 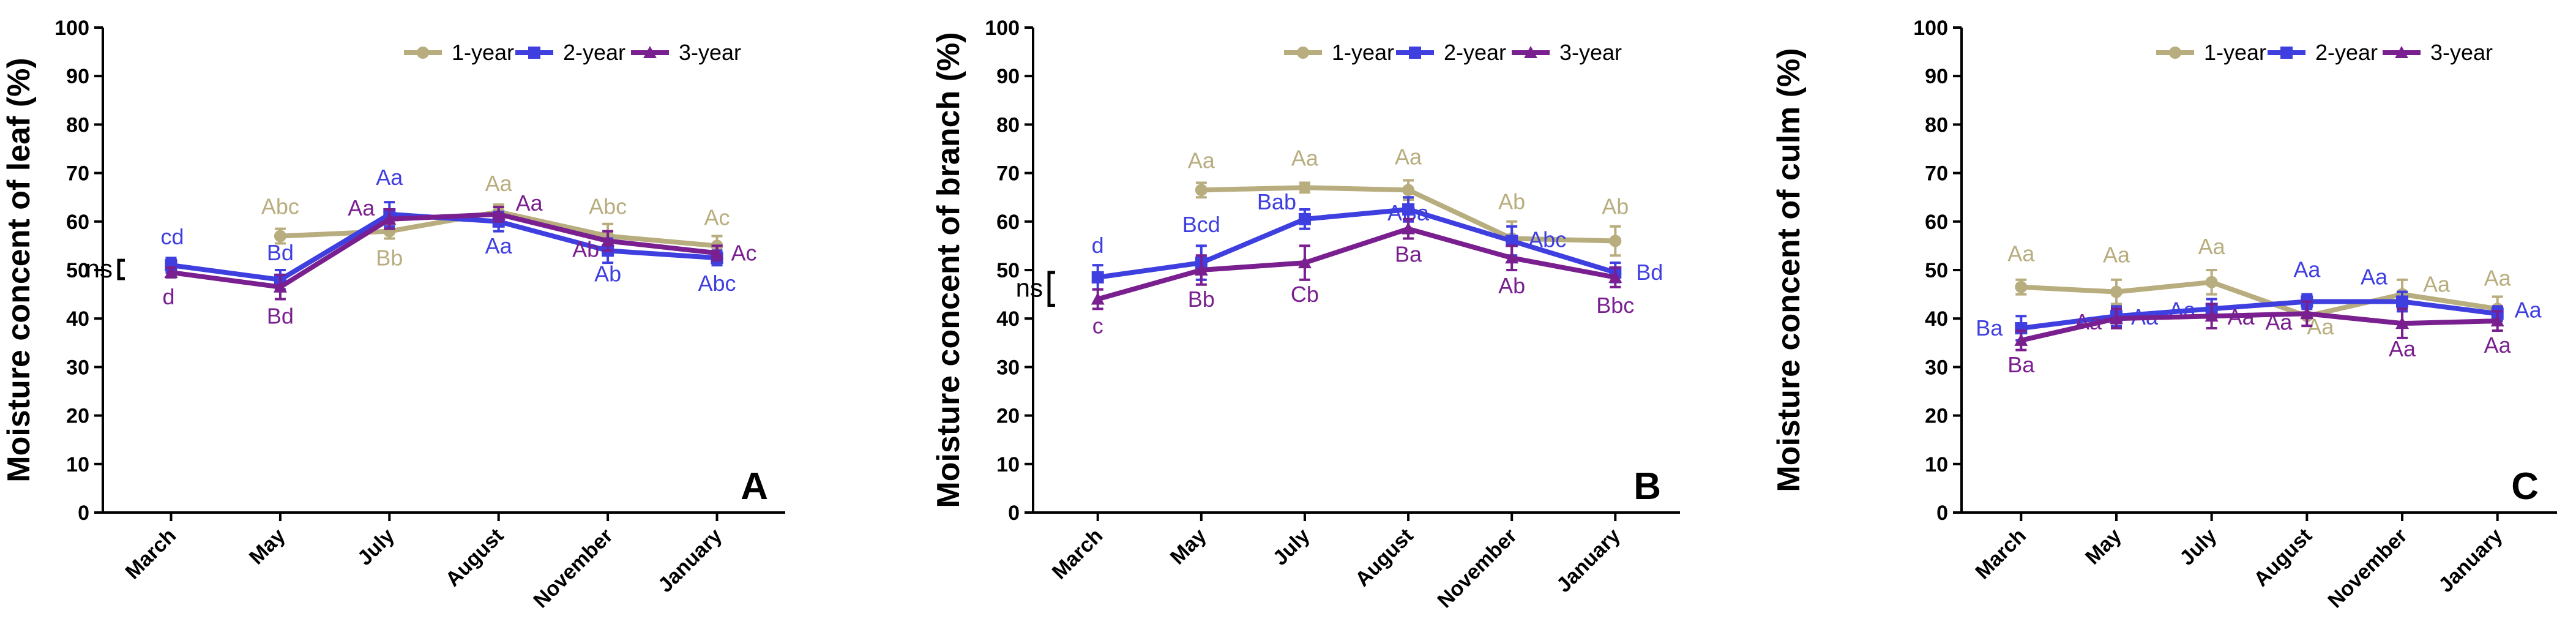 I want to click on significance-label: Cb, so click(x=1305, y=294).